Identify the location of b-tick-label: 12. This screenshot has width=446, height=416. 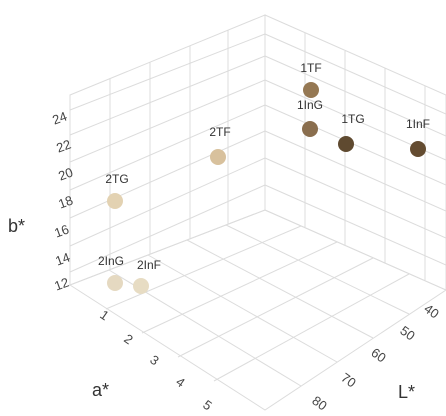
(61, 283).